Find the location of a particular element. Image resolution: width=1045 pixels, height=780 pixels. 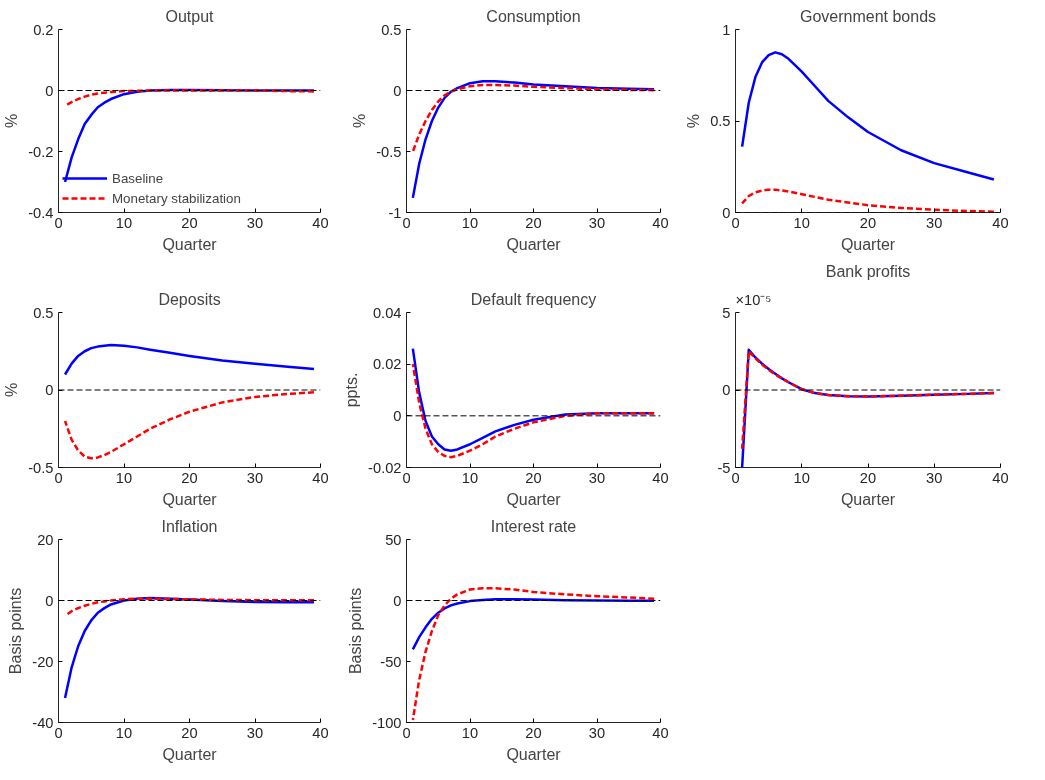

y-tick-label: 20 is located at coordinates (45, 539).